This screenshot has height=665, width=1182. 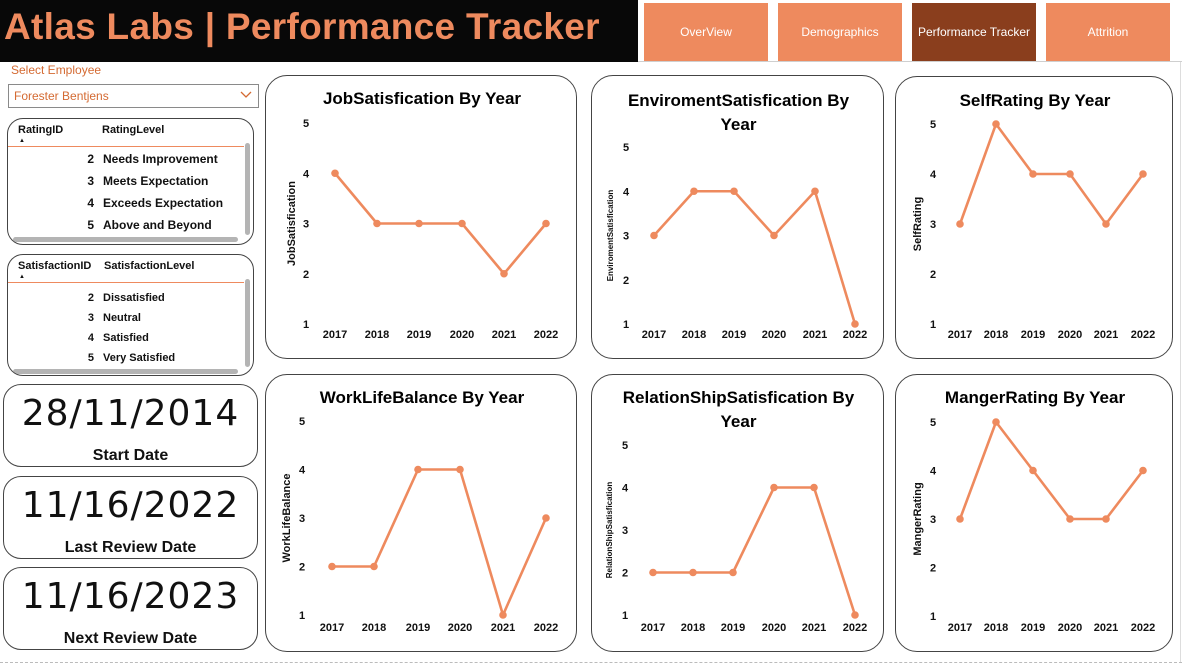 What do you see at coordinates (133, 130) in the screenshot?
I see `column-header-ratinglevel: RatingLevel` at bounding box center [133, 130].